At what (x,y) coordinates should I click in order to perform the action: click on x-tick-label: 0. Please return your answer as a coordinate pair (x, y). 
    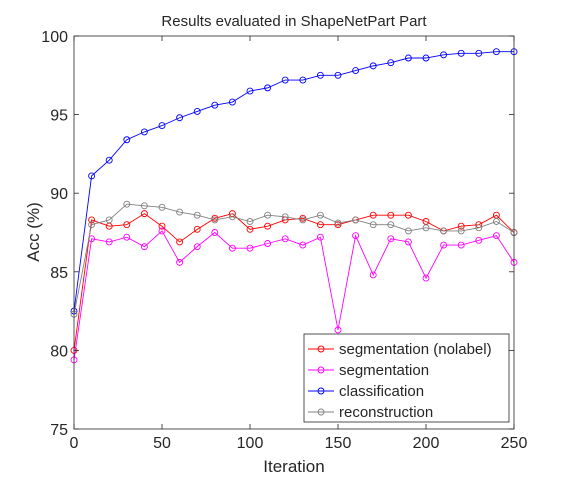
    Looking at the image, I should click on (74, 443).